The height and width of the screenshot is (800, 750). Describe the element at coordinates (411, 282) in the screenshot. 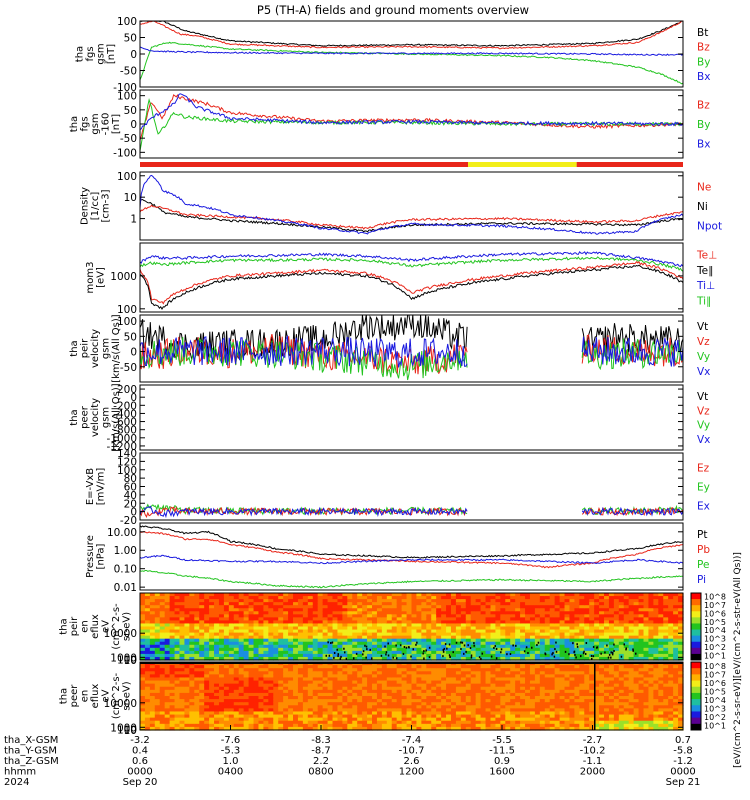

I see `series-te-line` at that location.